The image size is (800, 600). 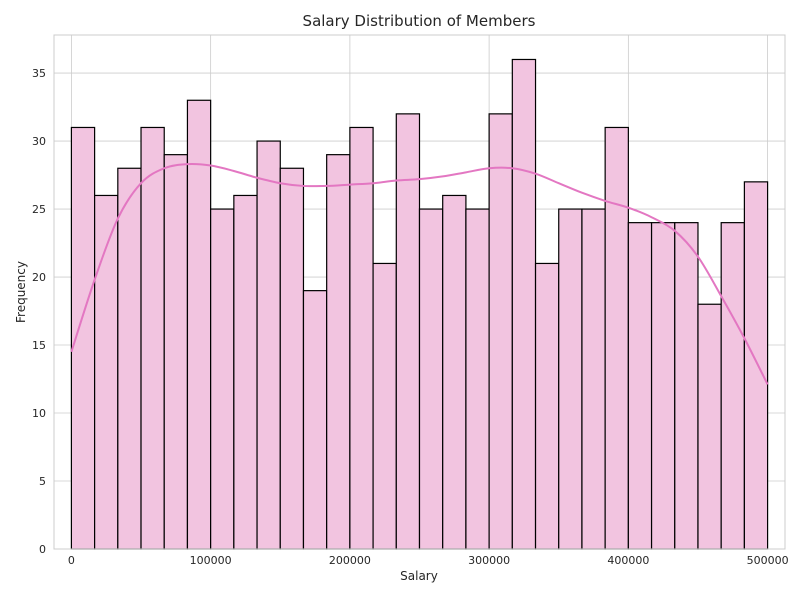 I want to click on y-tick-label: 30, so click(x=39, y=141).